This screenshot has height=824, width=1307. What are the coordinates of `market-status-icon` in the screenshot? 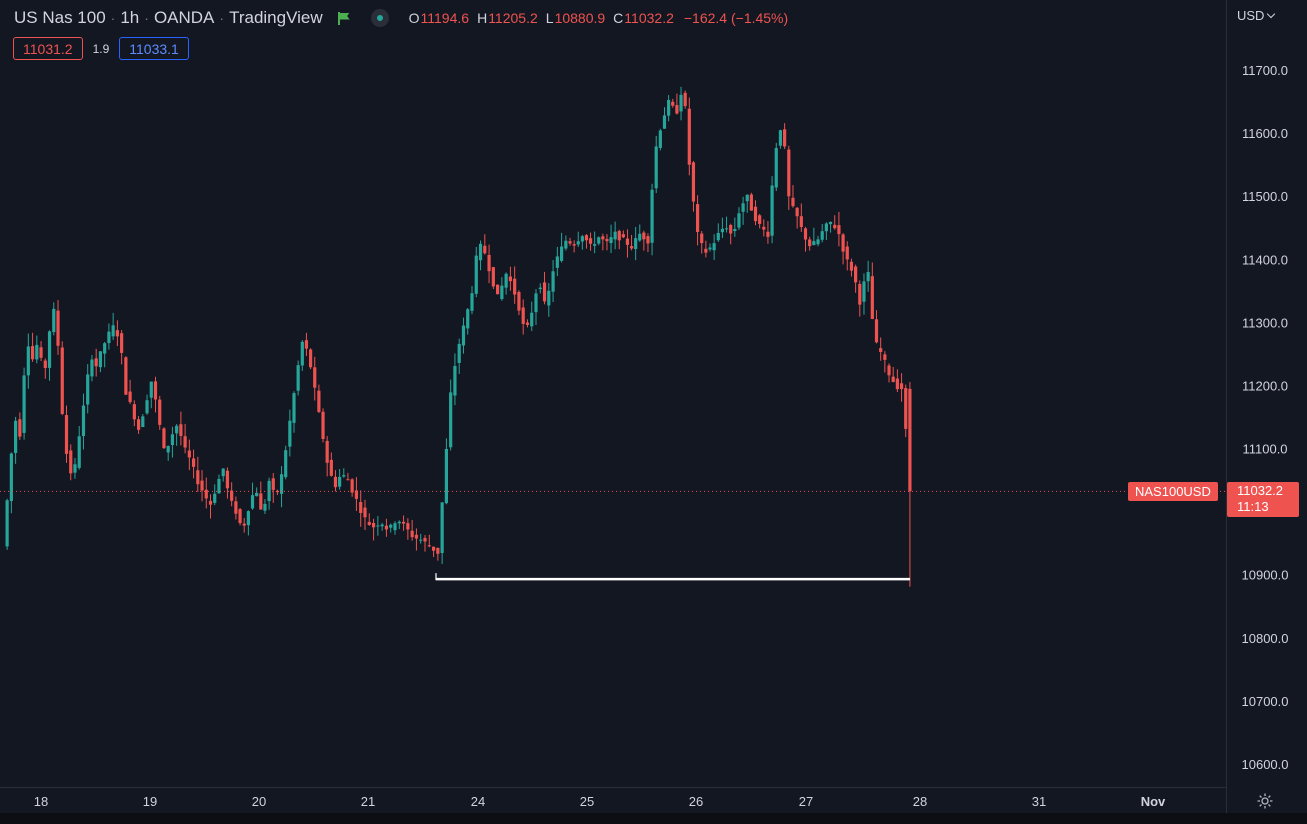 It's located at (379, 18).